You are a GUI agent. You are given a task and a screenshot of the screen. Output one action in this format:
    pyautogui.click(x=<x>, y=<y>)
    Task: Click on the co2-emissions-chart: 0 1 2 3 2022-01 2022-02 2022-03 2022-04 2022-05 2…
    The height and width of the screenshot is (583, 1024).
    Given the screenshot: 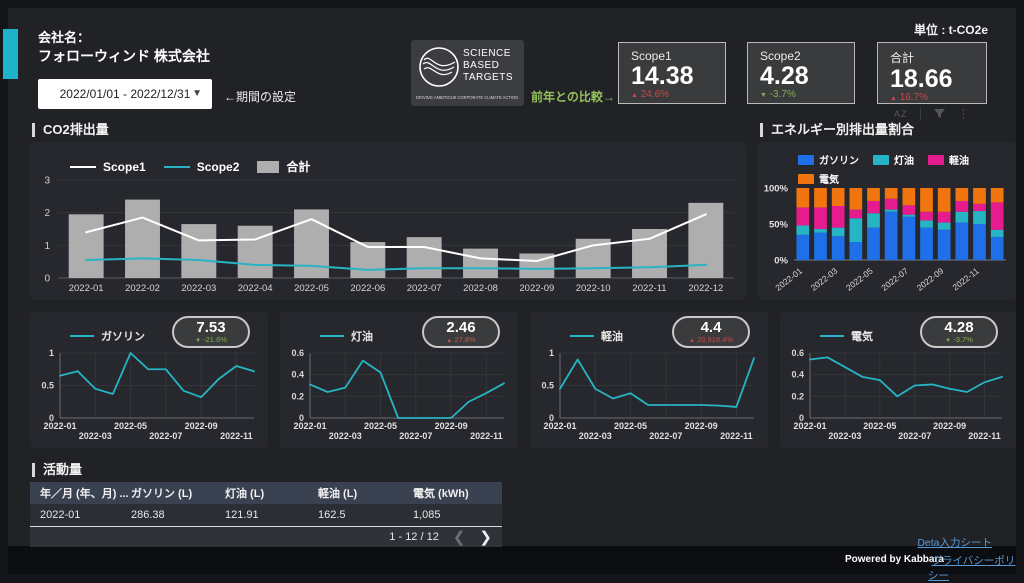 What is the action you would take?
    pyautogui.click(x=387, y=235)
    